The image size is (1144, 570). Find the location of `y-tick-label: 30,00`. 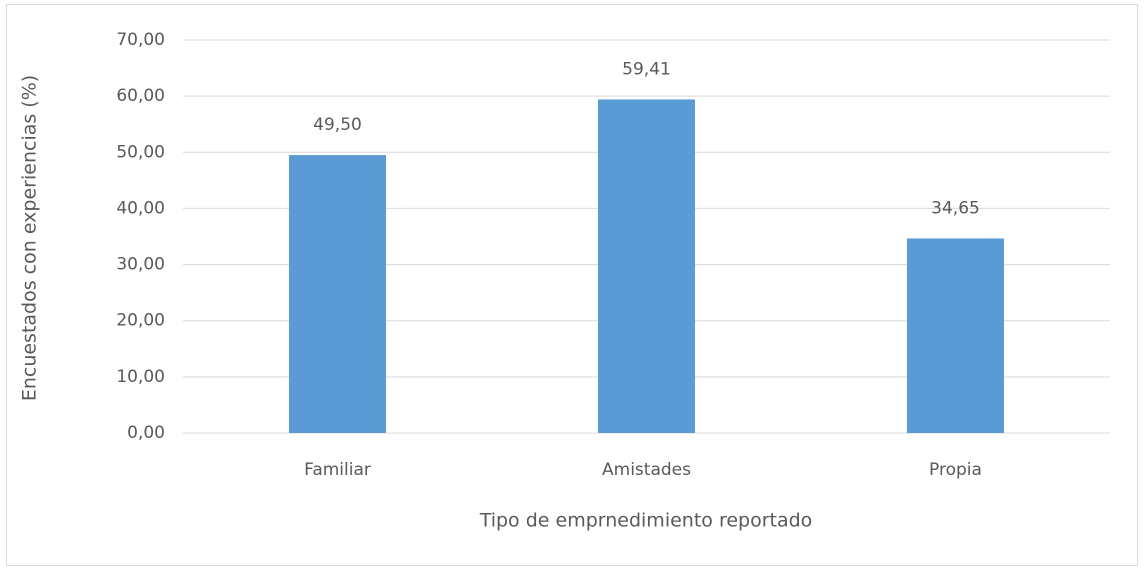

y-tick-label: 30,00 is located at coordinates (140, 265).